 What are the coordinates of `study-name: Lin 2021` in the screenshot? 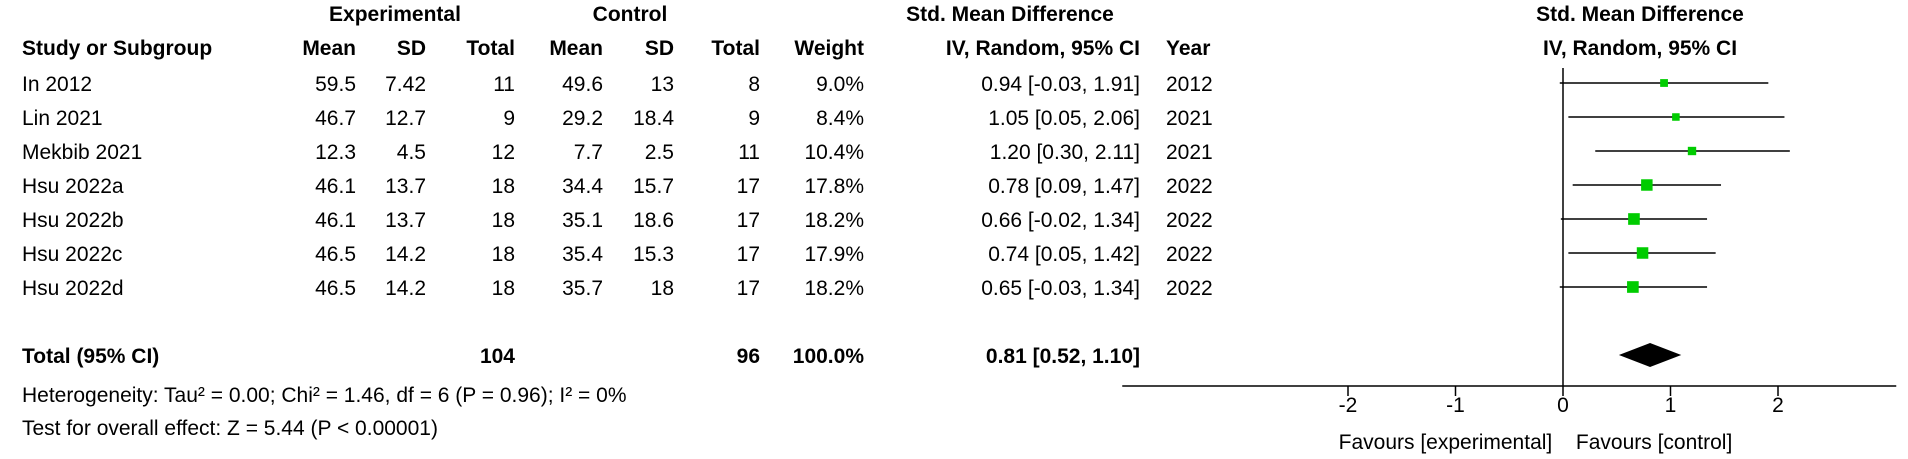 It's located at (62, 118).